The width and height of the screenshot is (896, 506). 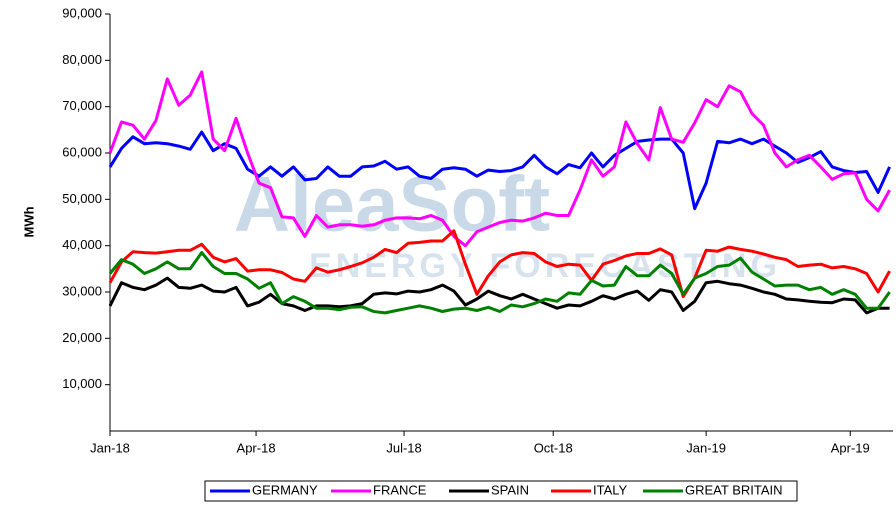 What do you see at coordinates (82, 151) in the screenshot?
I see `y-tick-label: 60,000` at bounding box center [82, 151].